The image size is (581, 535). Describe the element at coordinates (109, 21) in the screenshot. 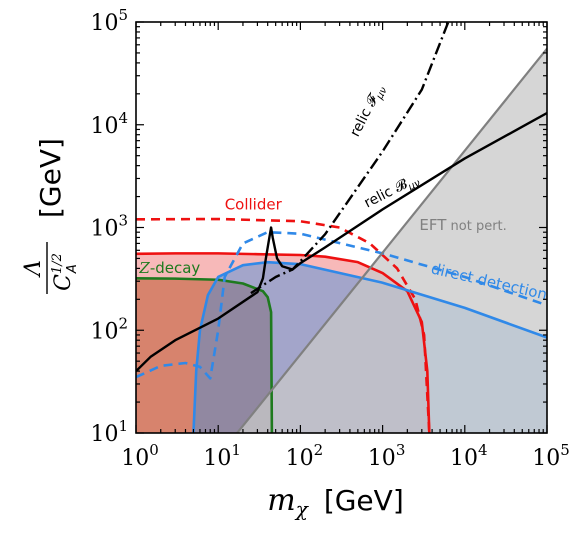

I see `y-tick-label: 10⁵` at that location.